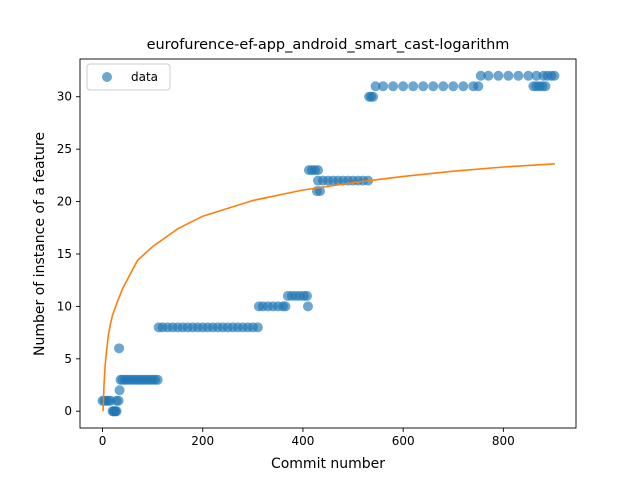  I want to click on y-tick-label: 5, so click(68, 359).